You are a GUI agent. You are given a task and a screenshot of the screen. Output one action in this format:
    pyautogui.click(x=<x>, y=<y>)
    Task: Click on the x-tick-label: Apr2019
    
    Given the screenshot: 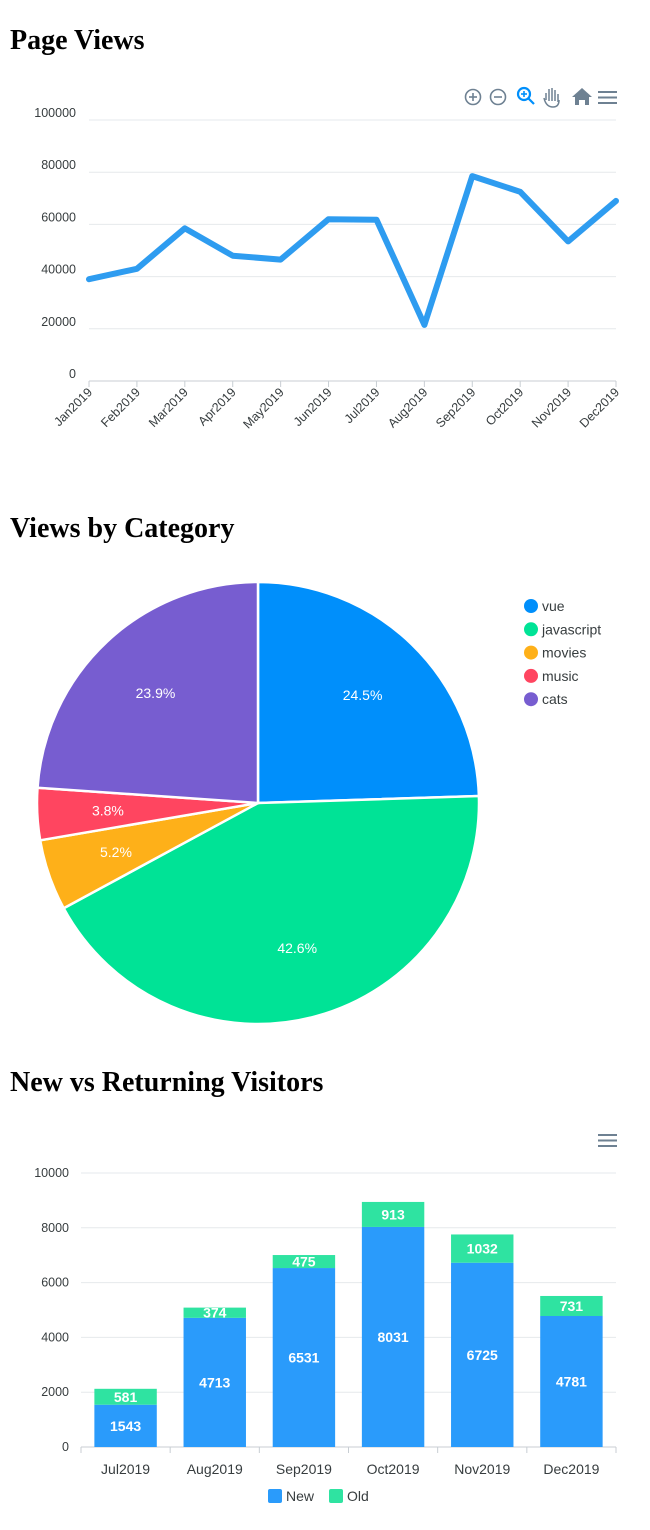 What is the action you would take?
    pyautogui.click(x=217, y=406)
    